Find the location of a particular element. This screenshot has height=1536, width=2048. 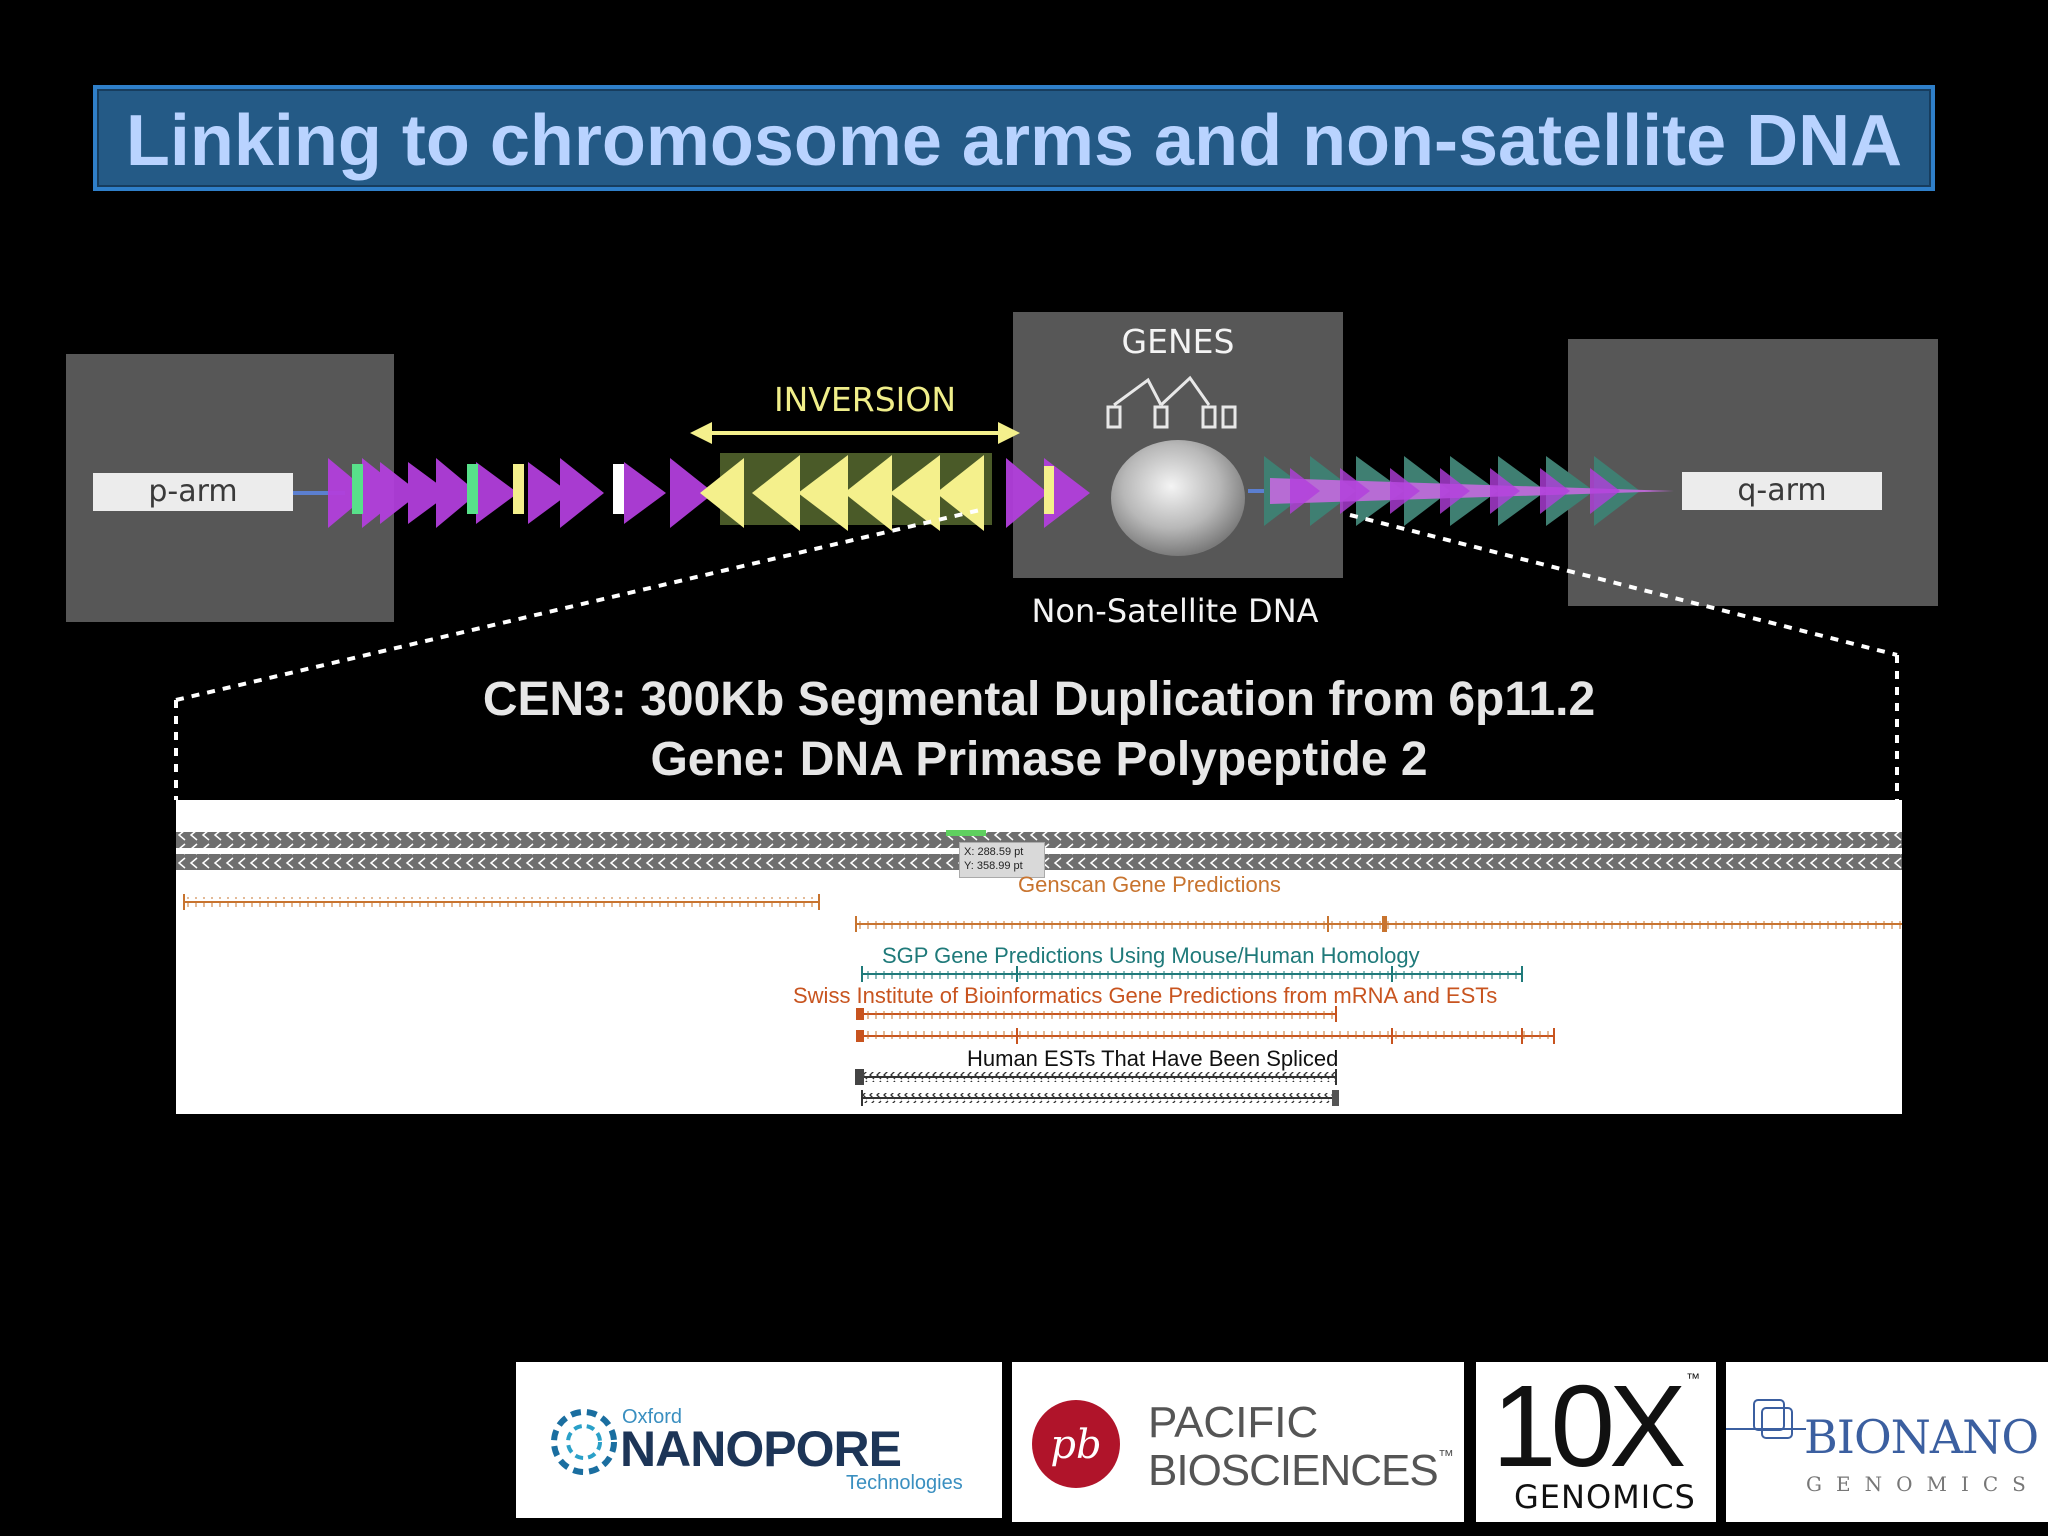

track-genscan-label: Genscan Gene Predictions is located at coordinates (1149, 884).